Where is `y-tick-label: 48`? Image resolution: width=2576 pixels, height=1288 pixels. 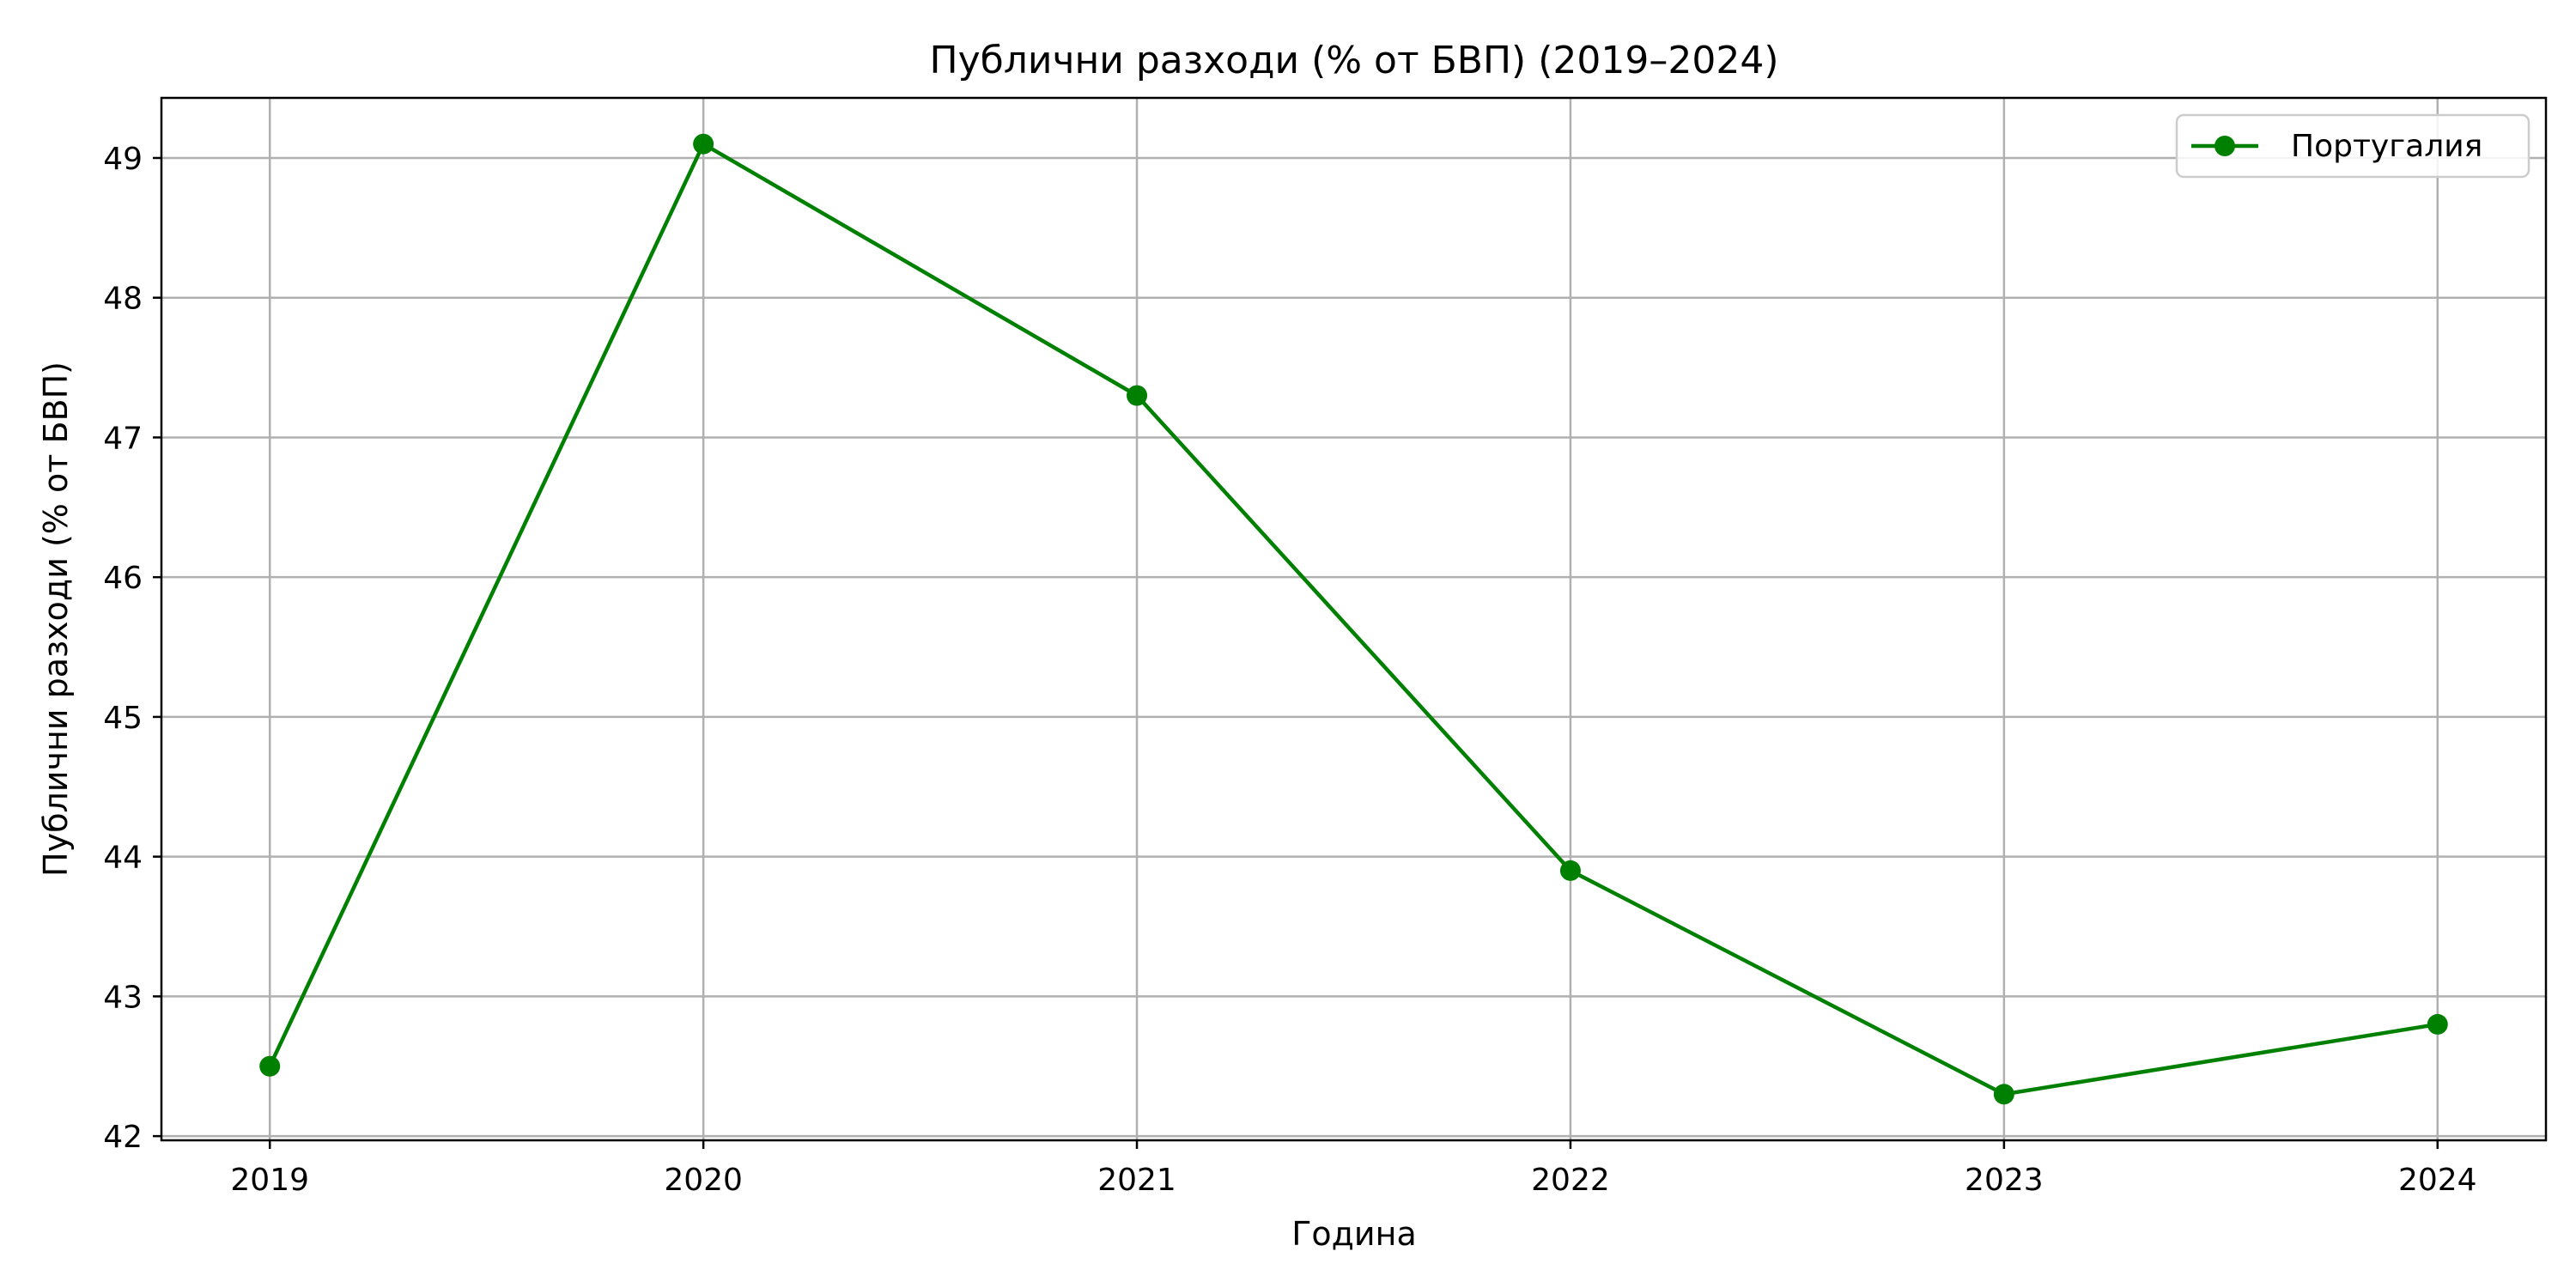
y-tick-label: 48 is located at coordinates (123, 300).